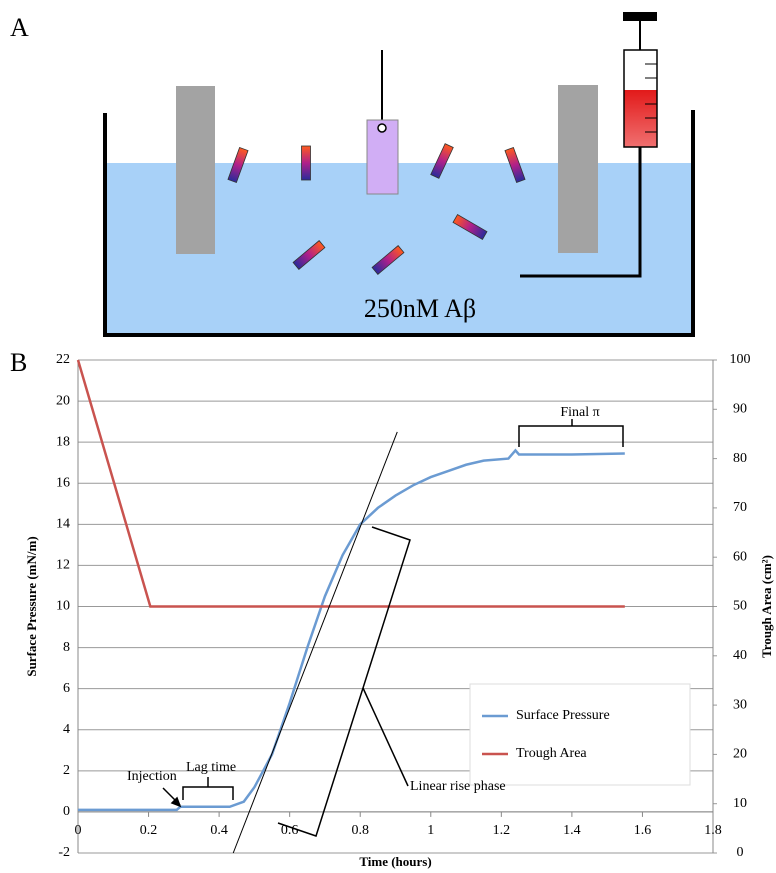 This screenshot has height=873, width=776. What do you see at coordinates (563, 715) in the screenshot?
I see `legend-label: Surface Pressure` at bounding box center [563, 715].